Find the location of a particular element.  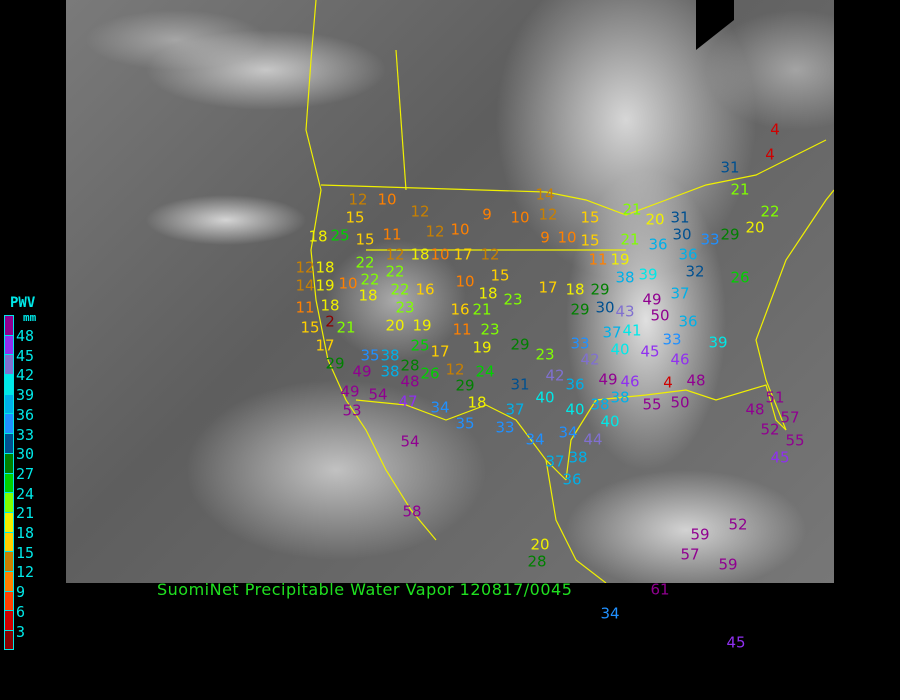

station-pwv-value: 9 is located at coordinates (545, 237).